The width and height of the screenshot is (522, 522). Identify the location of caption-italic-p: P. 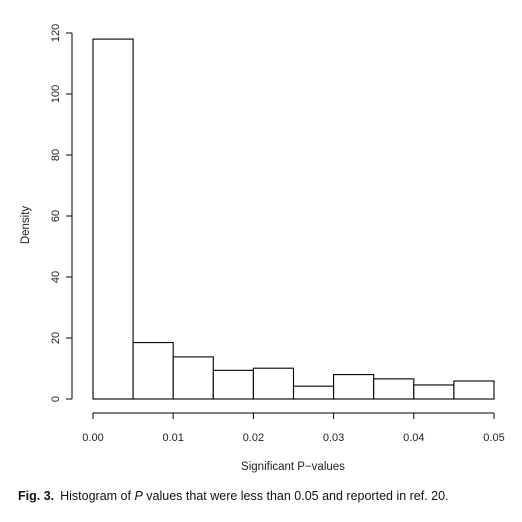
(138, 496).